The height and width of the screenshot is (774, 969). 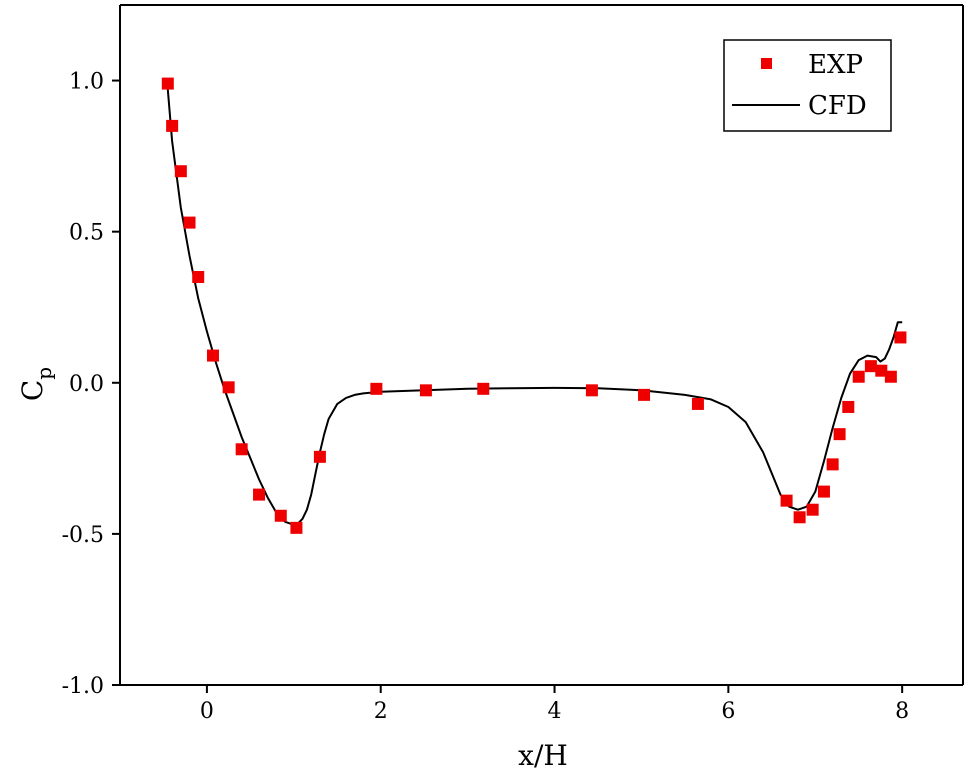 I want to click on legend-box, so click(x=807, y=85).